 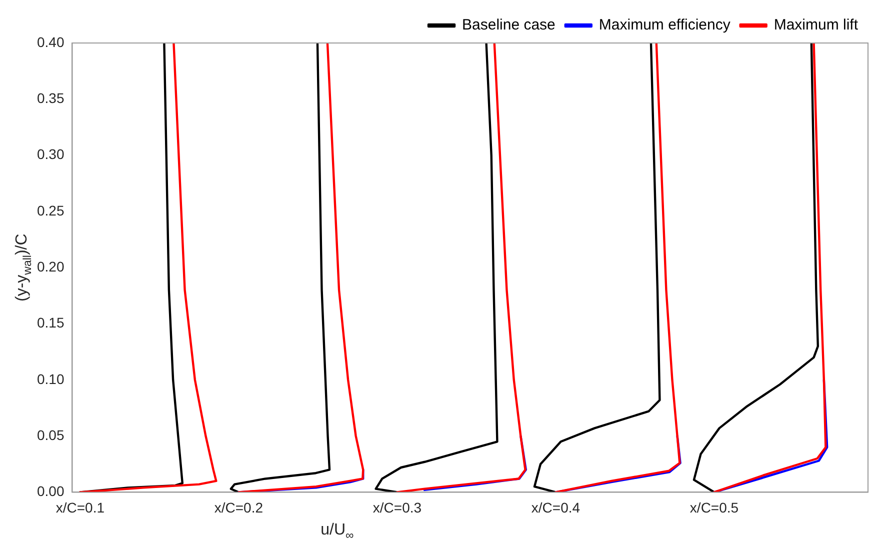 I want to click on y-tick-label: 0.05, so click(x=50, y=434).